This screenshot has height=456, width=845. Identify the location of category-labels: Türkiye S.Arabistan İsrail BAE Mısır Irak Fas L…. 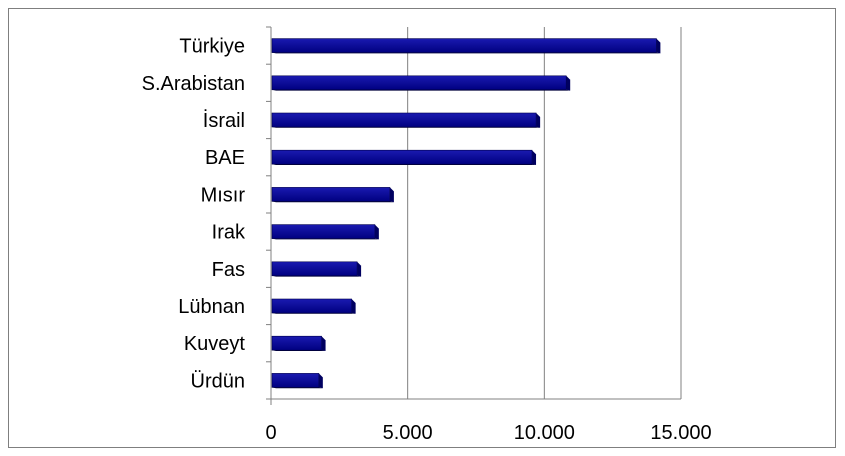
(194, 214).